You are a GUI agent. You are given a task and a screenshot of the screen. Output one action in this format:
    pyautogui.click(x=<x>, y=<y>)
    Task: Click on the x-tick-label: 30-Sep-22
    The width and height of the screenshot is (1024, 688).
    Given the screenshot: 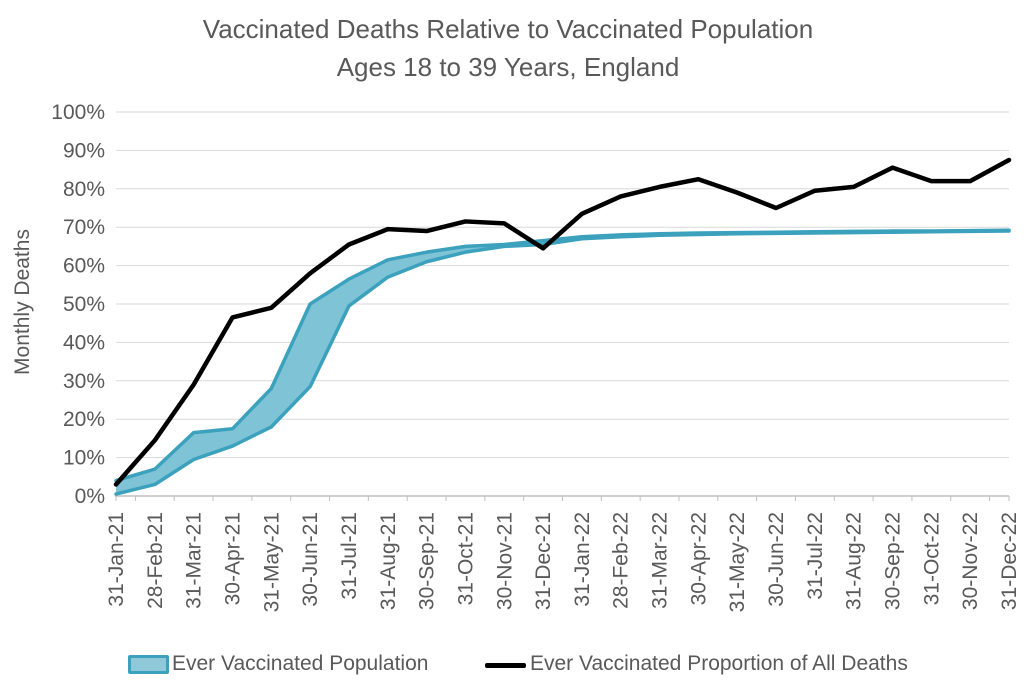 What is the action you would take?
    pyautogui.click(x=893, y=561)
    